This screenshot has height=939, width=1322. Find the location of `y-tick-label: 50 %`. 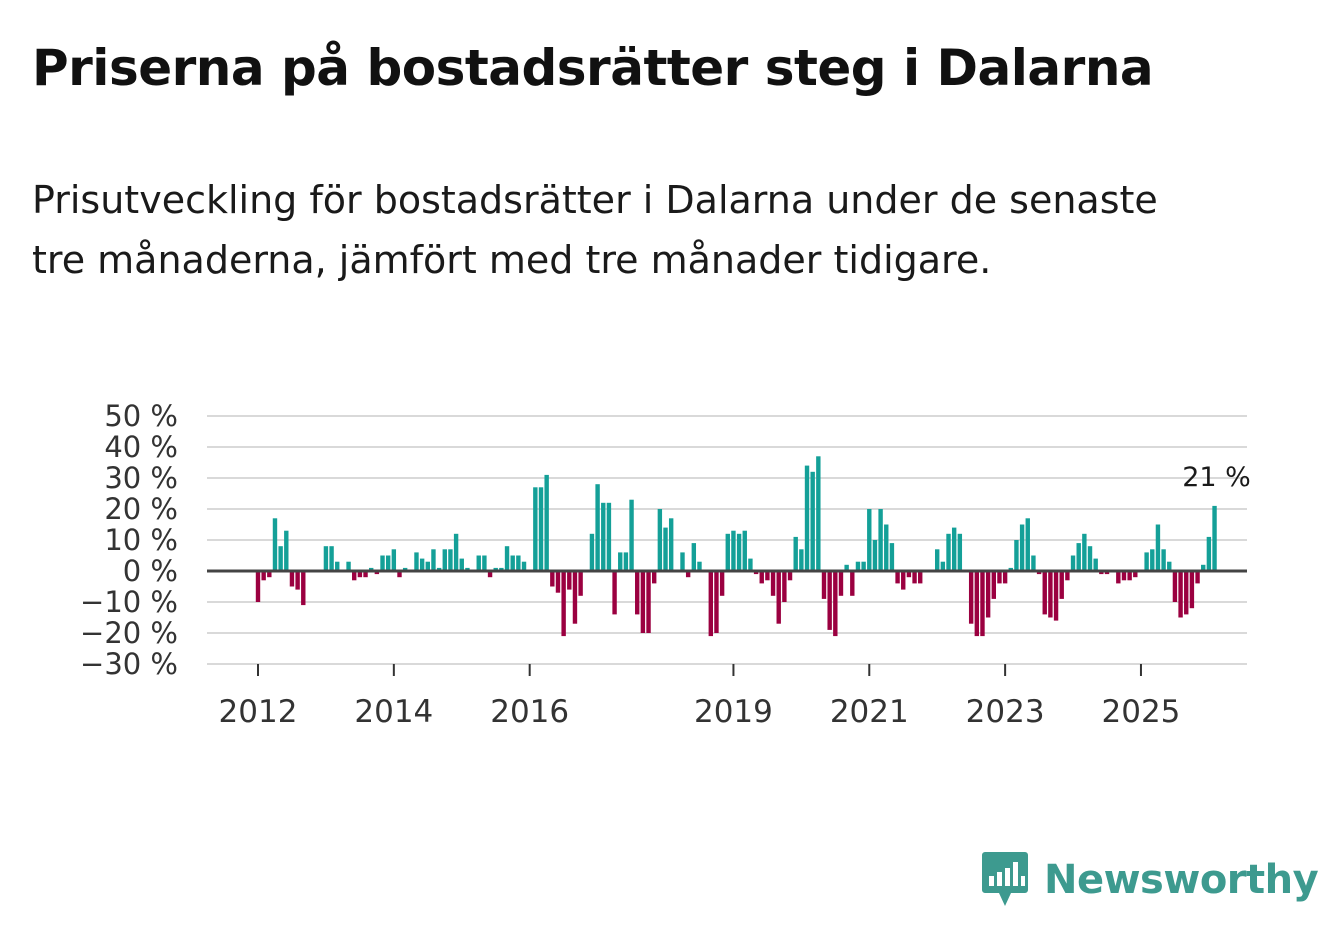

y-tick-label: 50 % is located at coordinates (141, 416).